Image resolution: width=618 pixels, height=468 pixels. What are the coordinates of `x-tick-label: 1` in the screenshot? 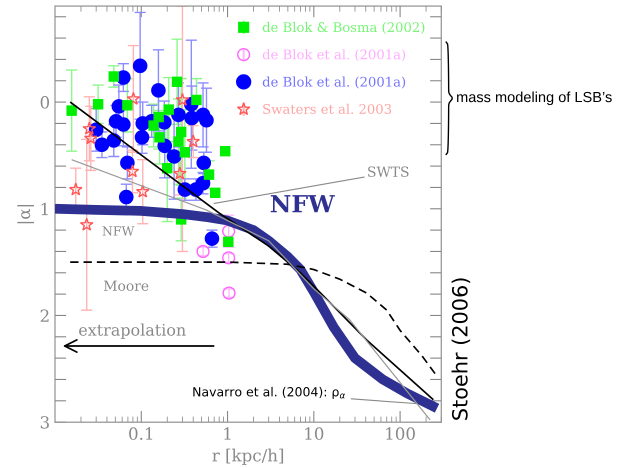 It's located at (227, 433).